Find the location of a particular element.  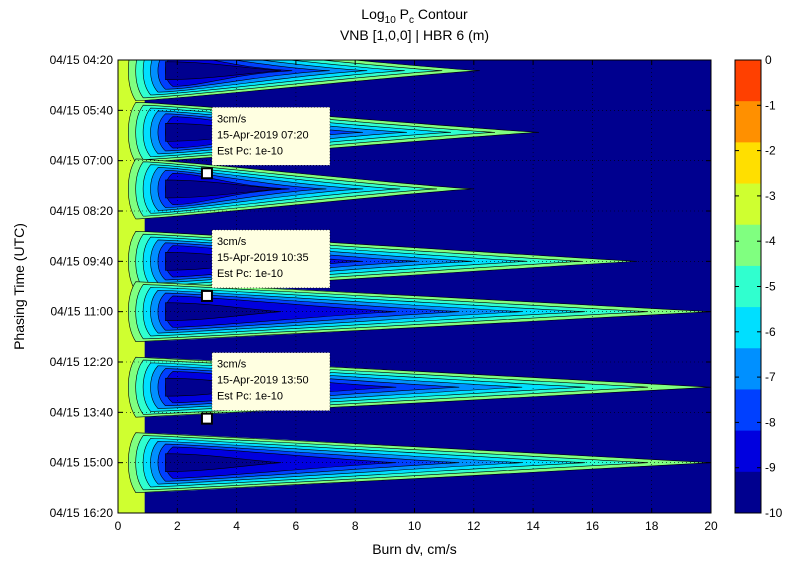

data-tip-1: 3cm/s 15-Apr-2019 10:35 Est Pc: 1e-10 is located at coordinates (265, 265).